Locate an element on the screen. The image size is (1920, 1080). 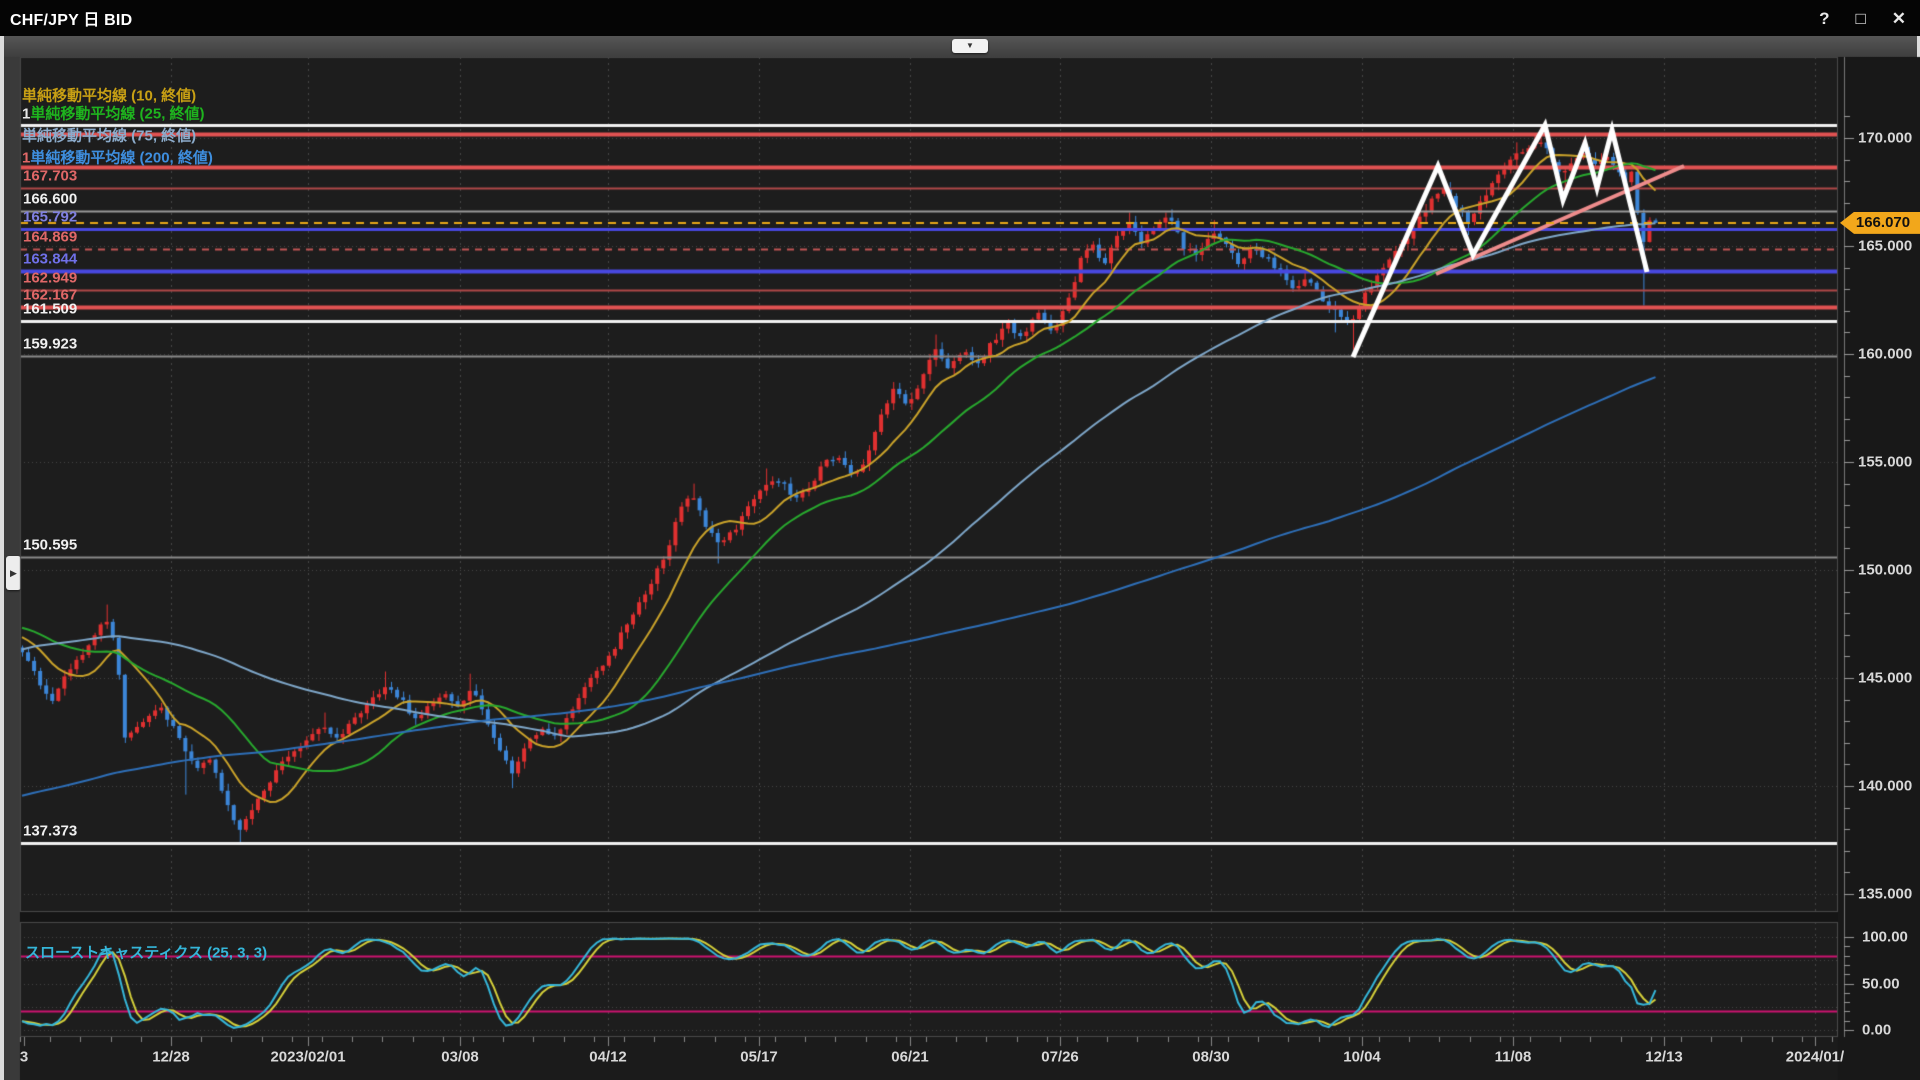
x-axis-label: 11/08 is located at coordinates (1513, 1057).